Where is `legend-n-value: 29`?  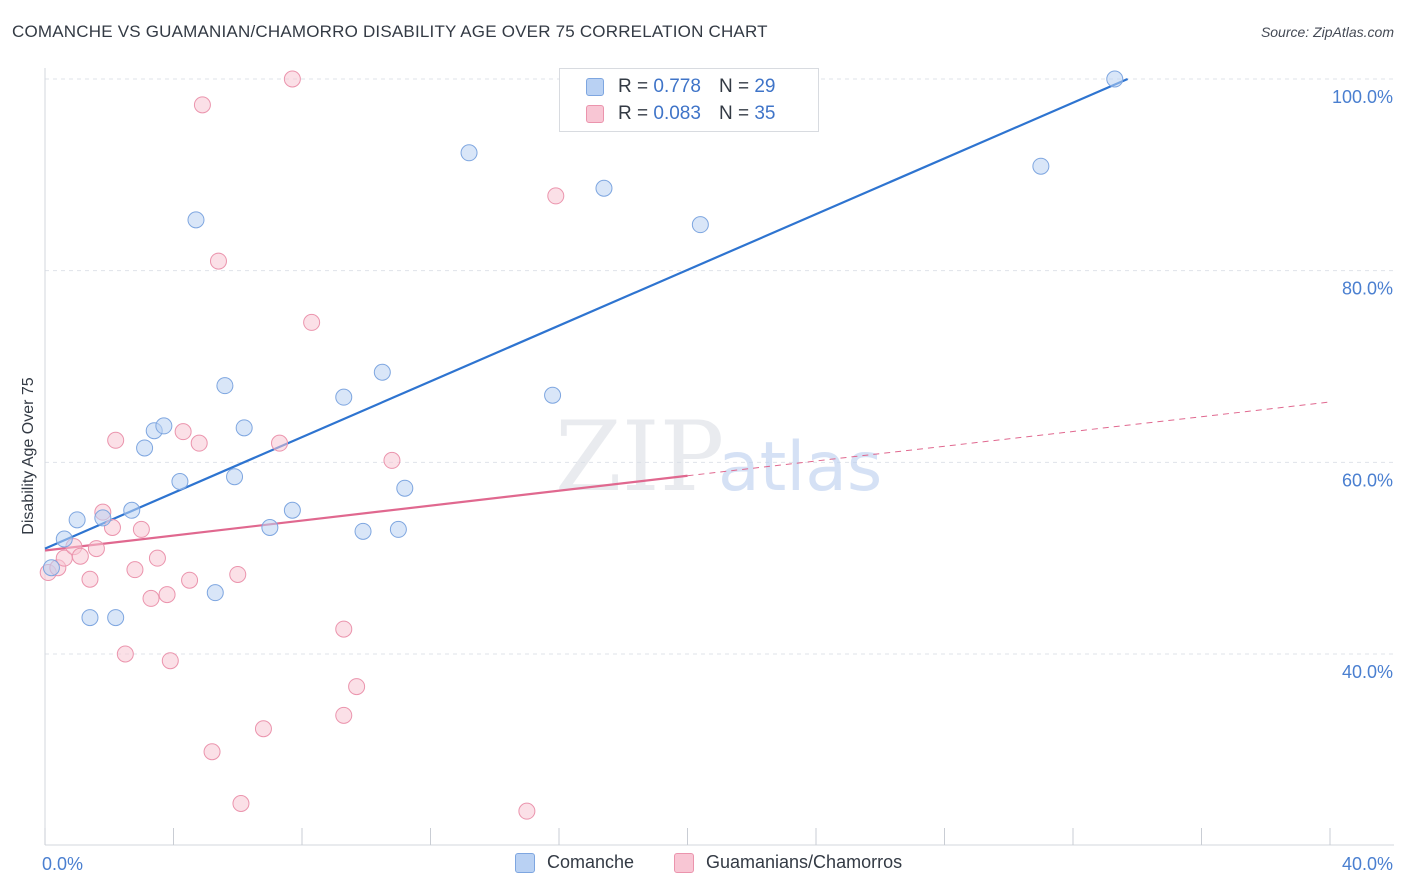
legend-n-value: 29 is located at coordinates (765, 86).